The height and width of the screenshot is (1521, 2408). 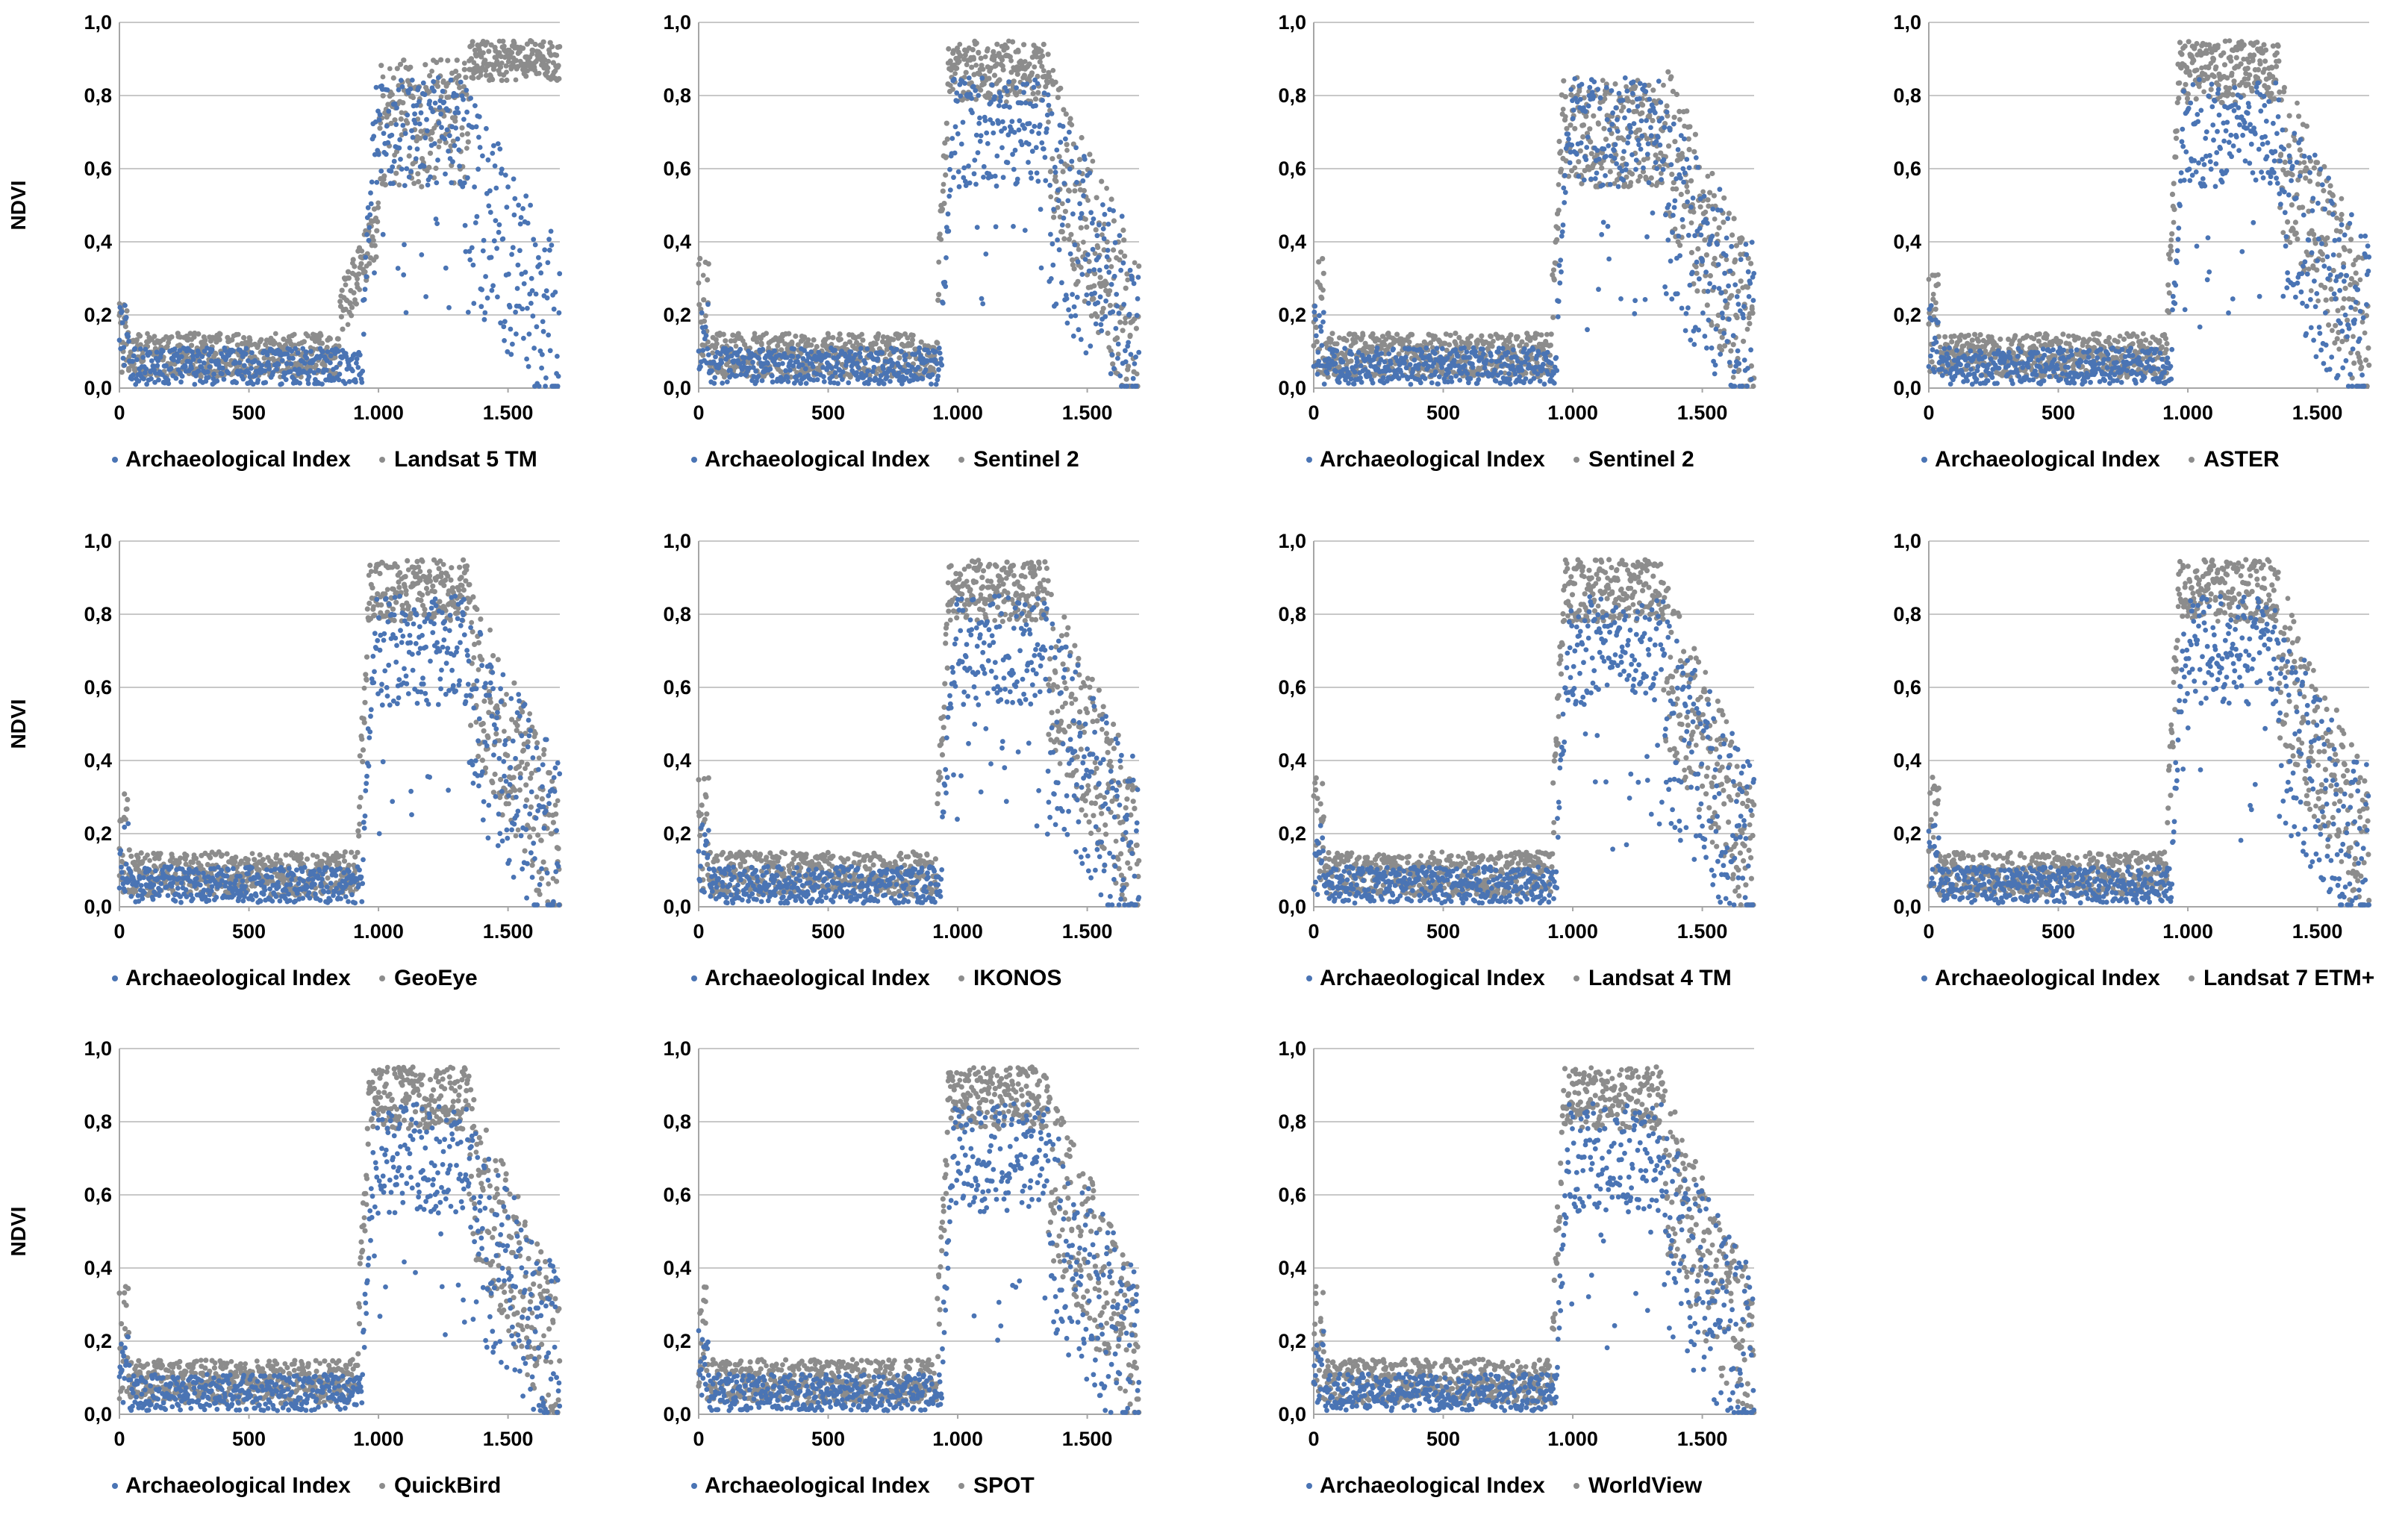 I want to click on y-tick-label: 0,6, so click(x=1907, y=168).